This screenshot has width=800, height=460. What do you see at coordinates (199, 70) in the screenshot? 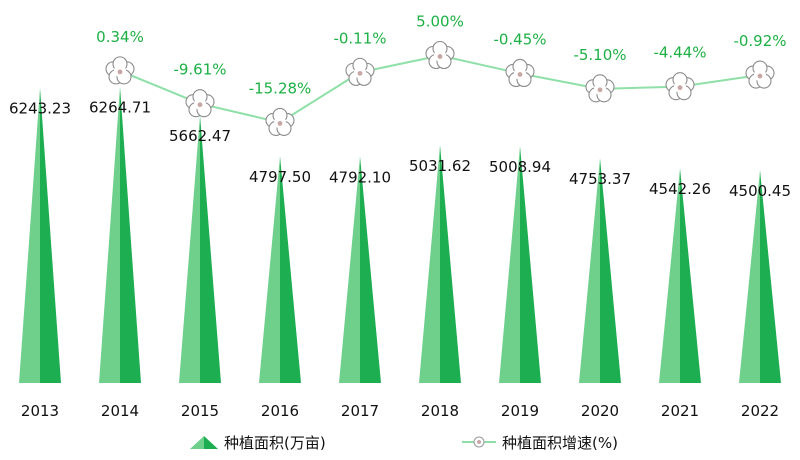
I see `growth-value-label-2015: -9.61%` at bounding box center [199, 70].